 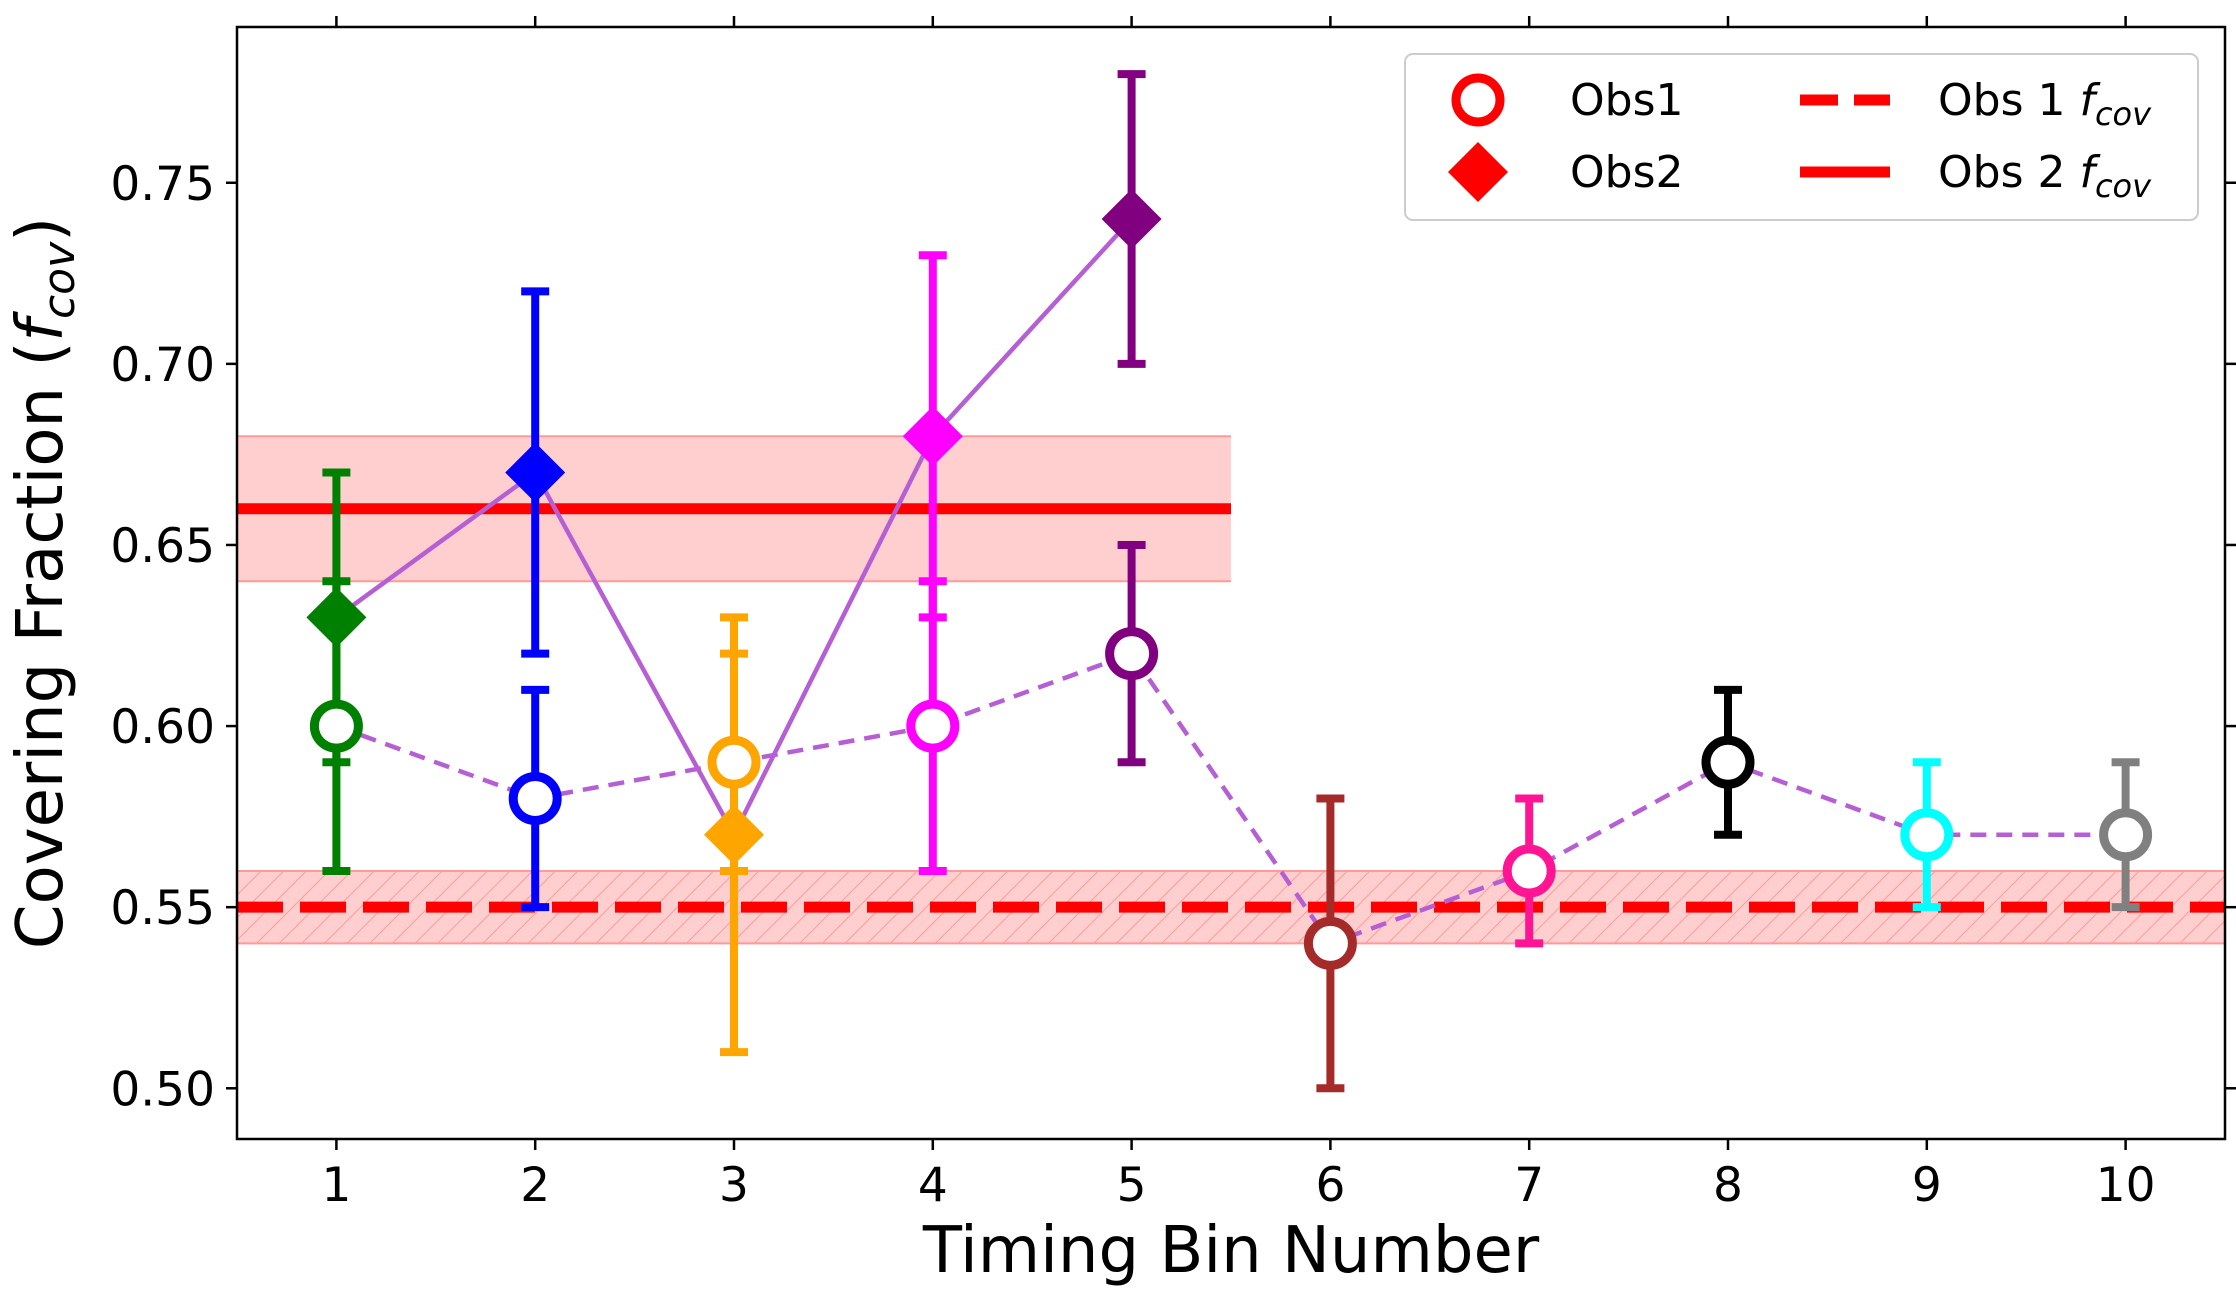 I want to click on x-tick-label: 8, so click(x=1728, y=1185).